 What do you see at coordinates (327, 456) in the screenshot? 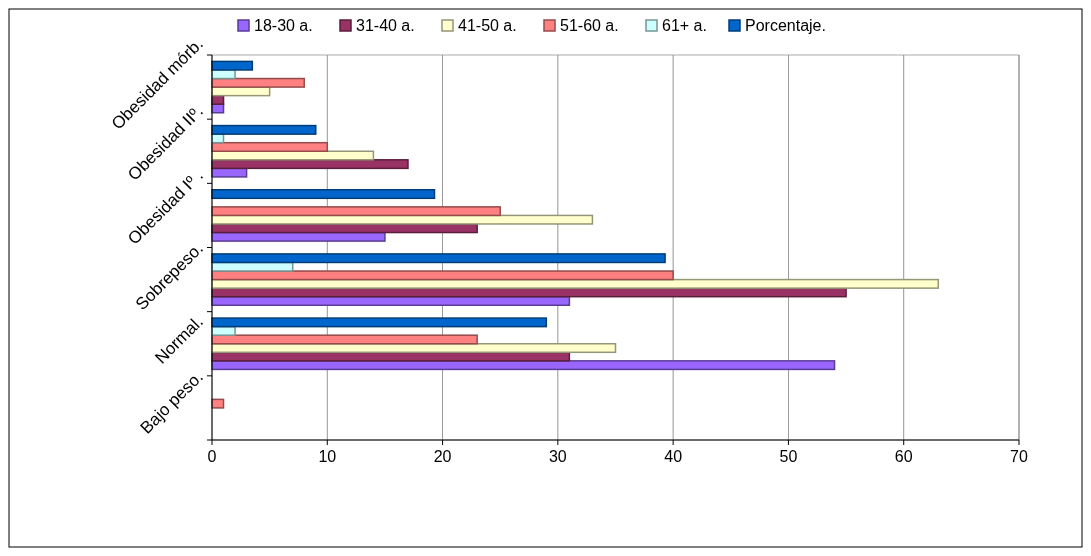
I see `x-tick-label: 10` at bounding box center [327, 456].